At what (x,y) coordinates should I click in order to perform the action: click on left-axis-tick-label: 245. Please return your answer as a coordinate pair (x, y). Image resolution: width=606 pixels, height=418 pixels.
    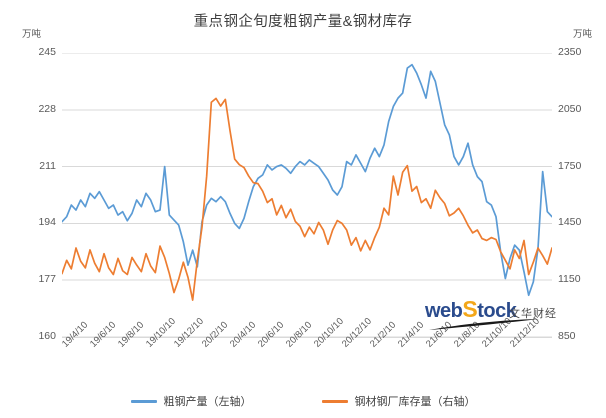
    Looking at the image, I should click on (47, 52).